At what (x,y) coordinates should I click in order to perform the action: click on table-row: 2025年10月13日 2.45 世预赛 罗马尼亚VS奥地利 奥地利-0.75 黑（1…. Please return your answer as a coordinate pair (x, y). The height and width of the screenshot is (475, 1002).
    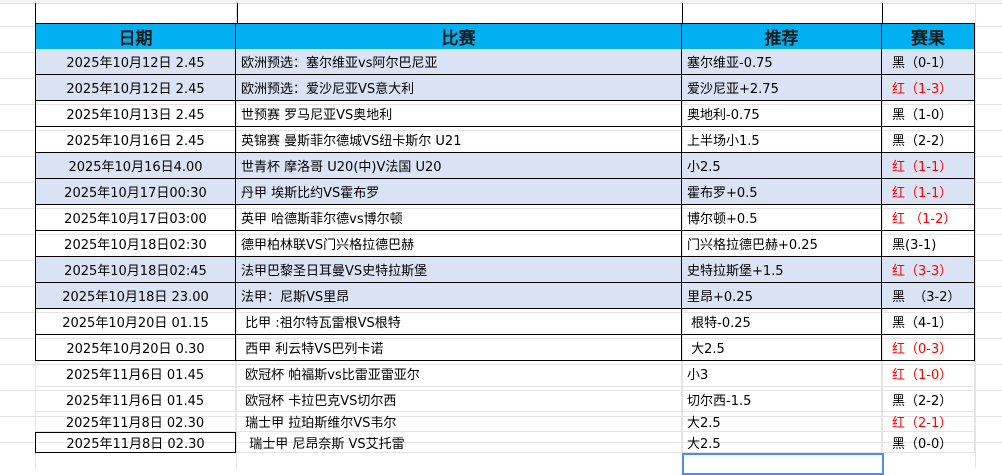
    Looking at the image, I should click on (505, 114).